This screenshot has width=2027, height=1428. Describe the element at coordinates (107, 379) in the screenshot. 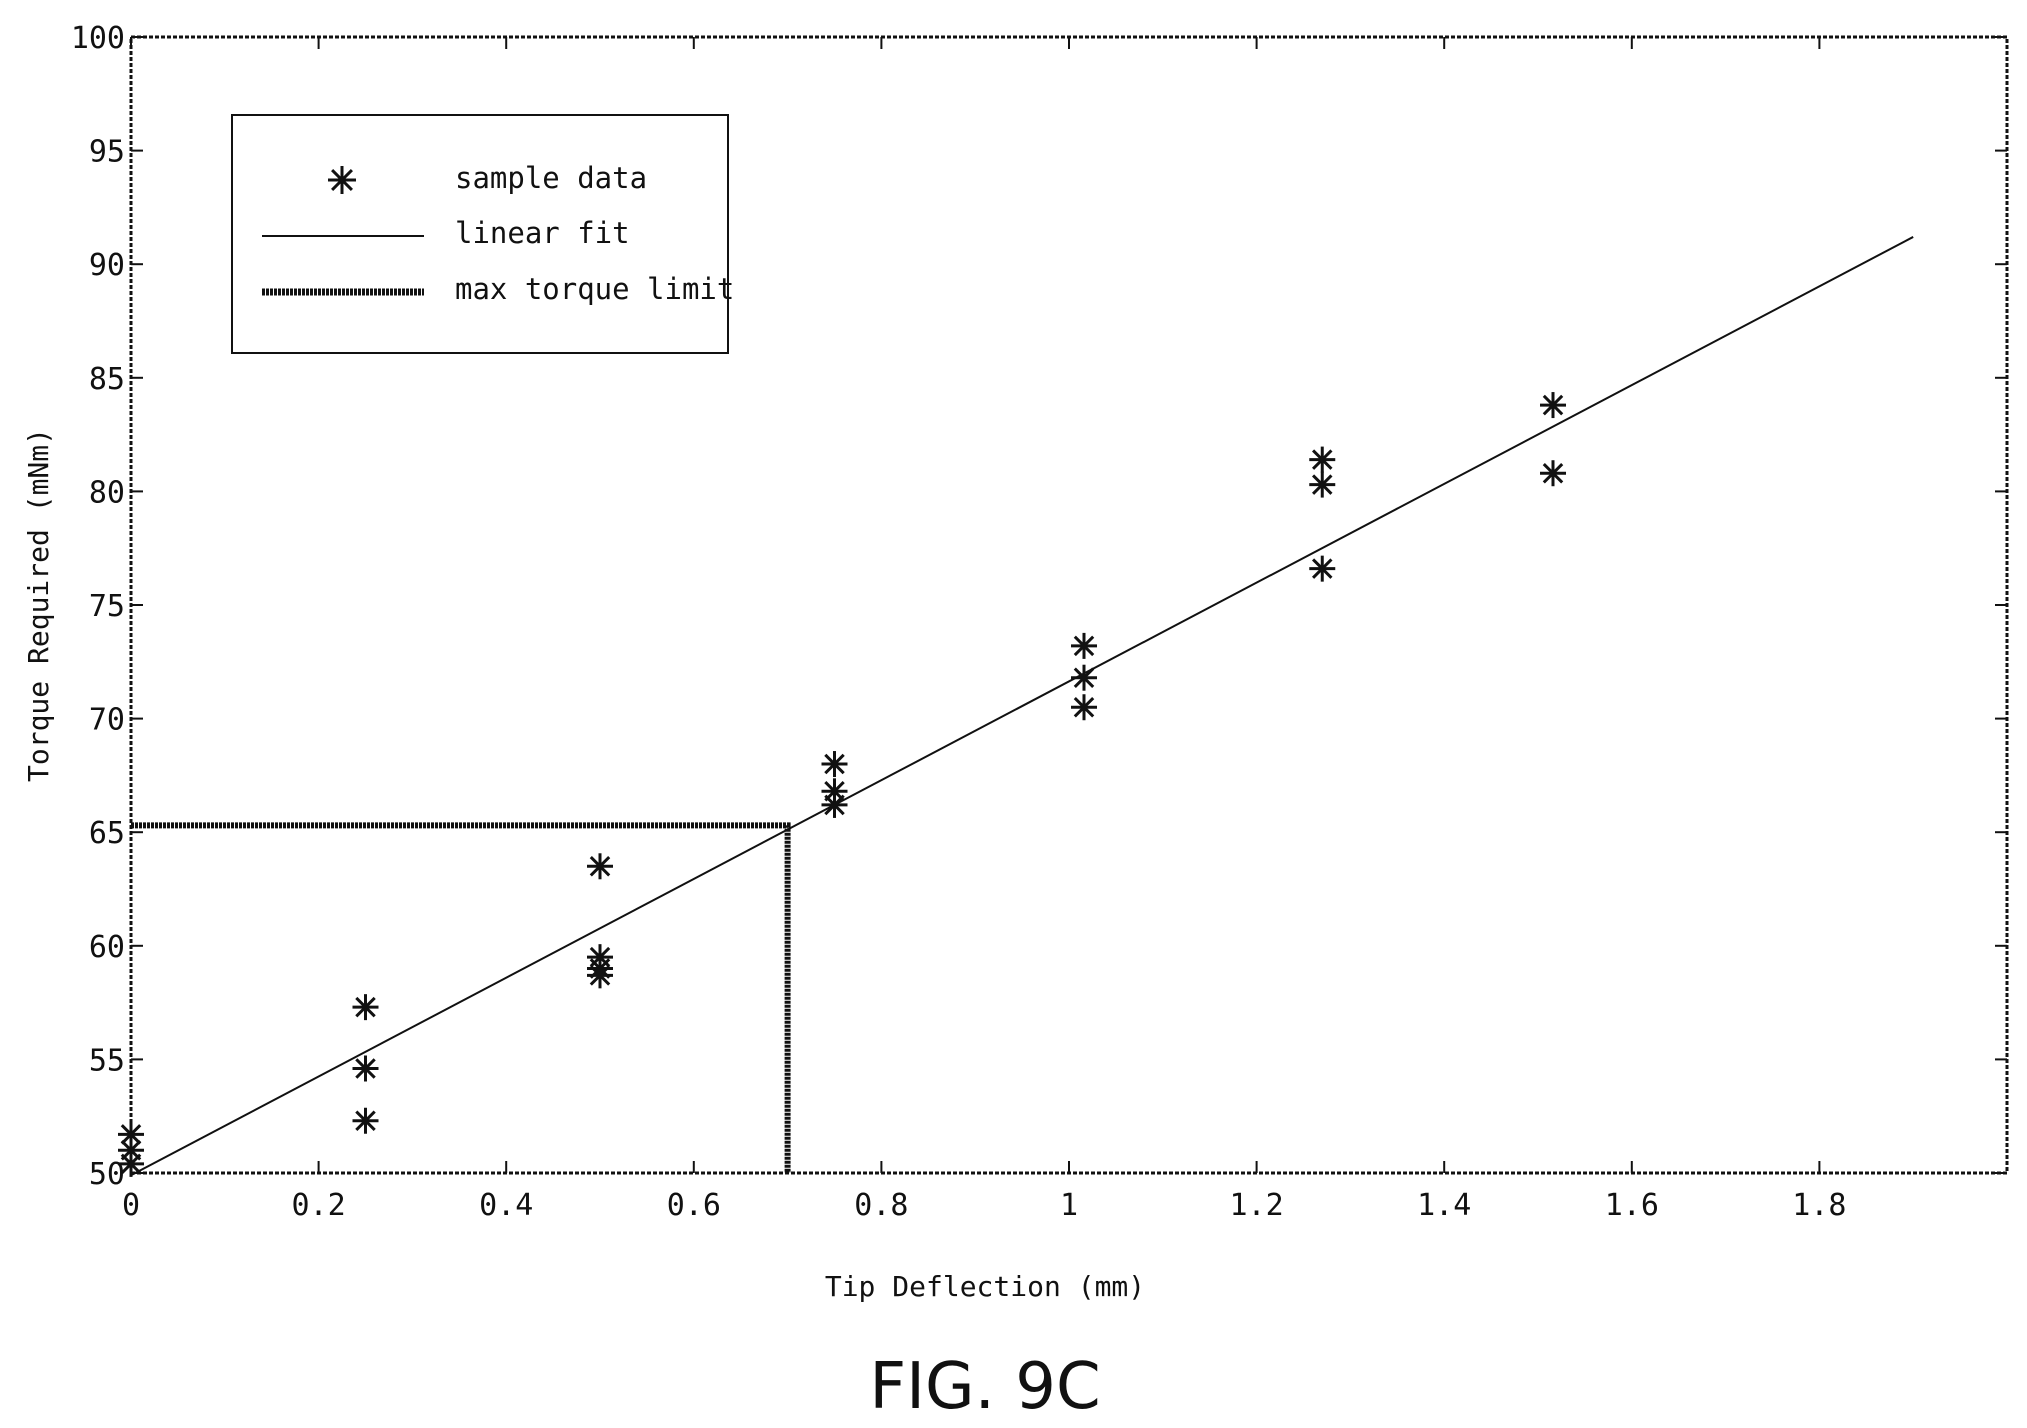

I see `y-tick-label-7: 85` at that location.